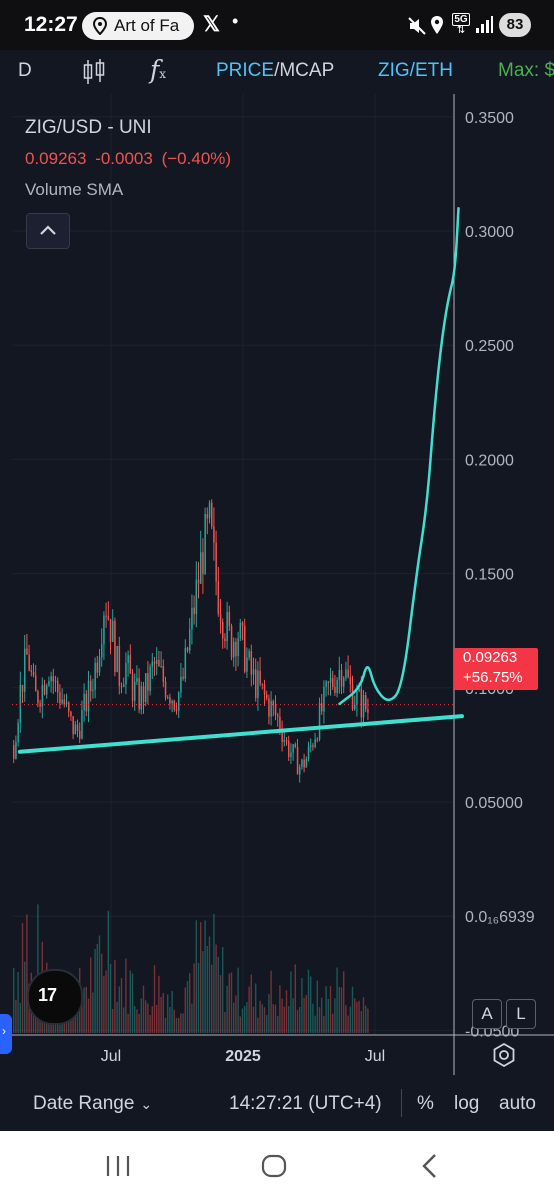 This screenshot has height=1200, width=554. I want to click on legend-collapse-button, so click(48, 231).